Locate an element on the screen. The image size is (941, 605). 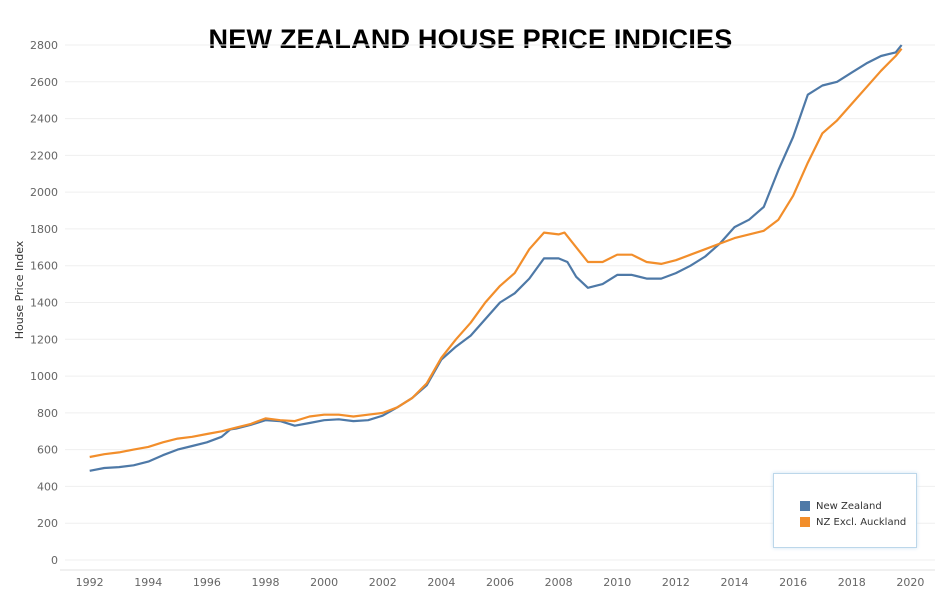
y-tick-label: 1600 is located at coordinates (44, 266).